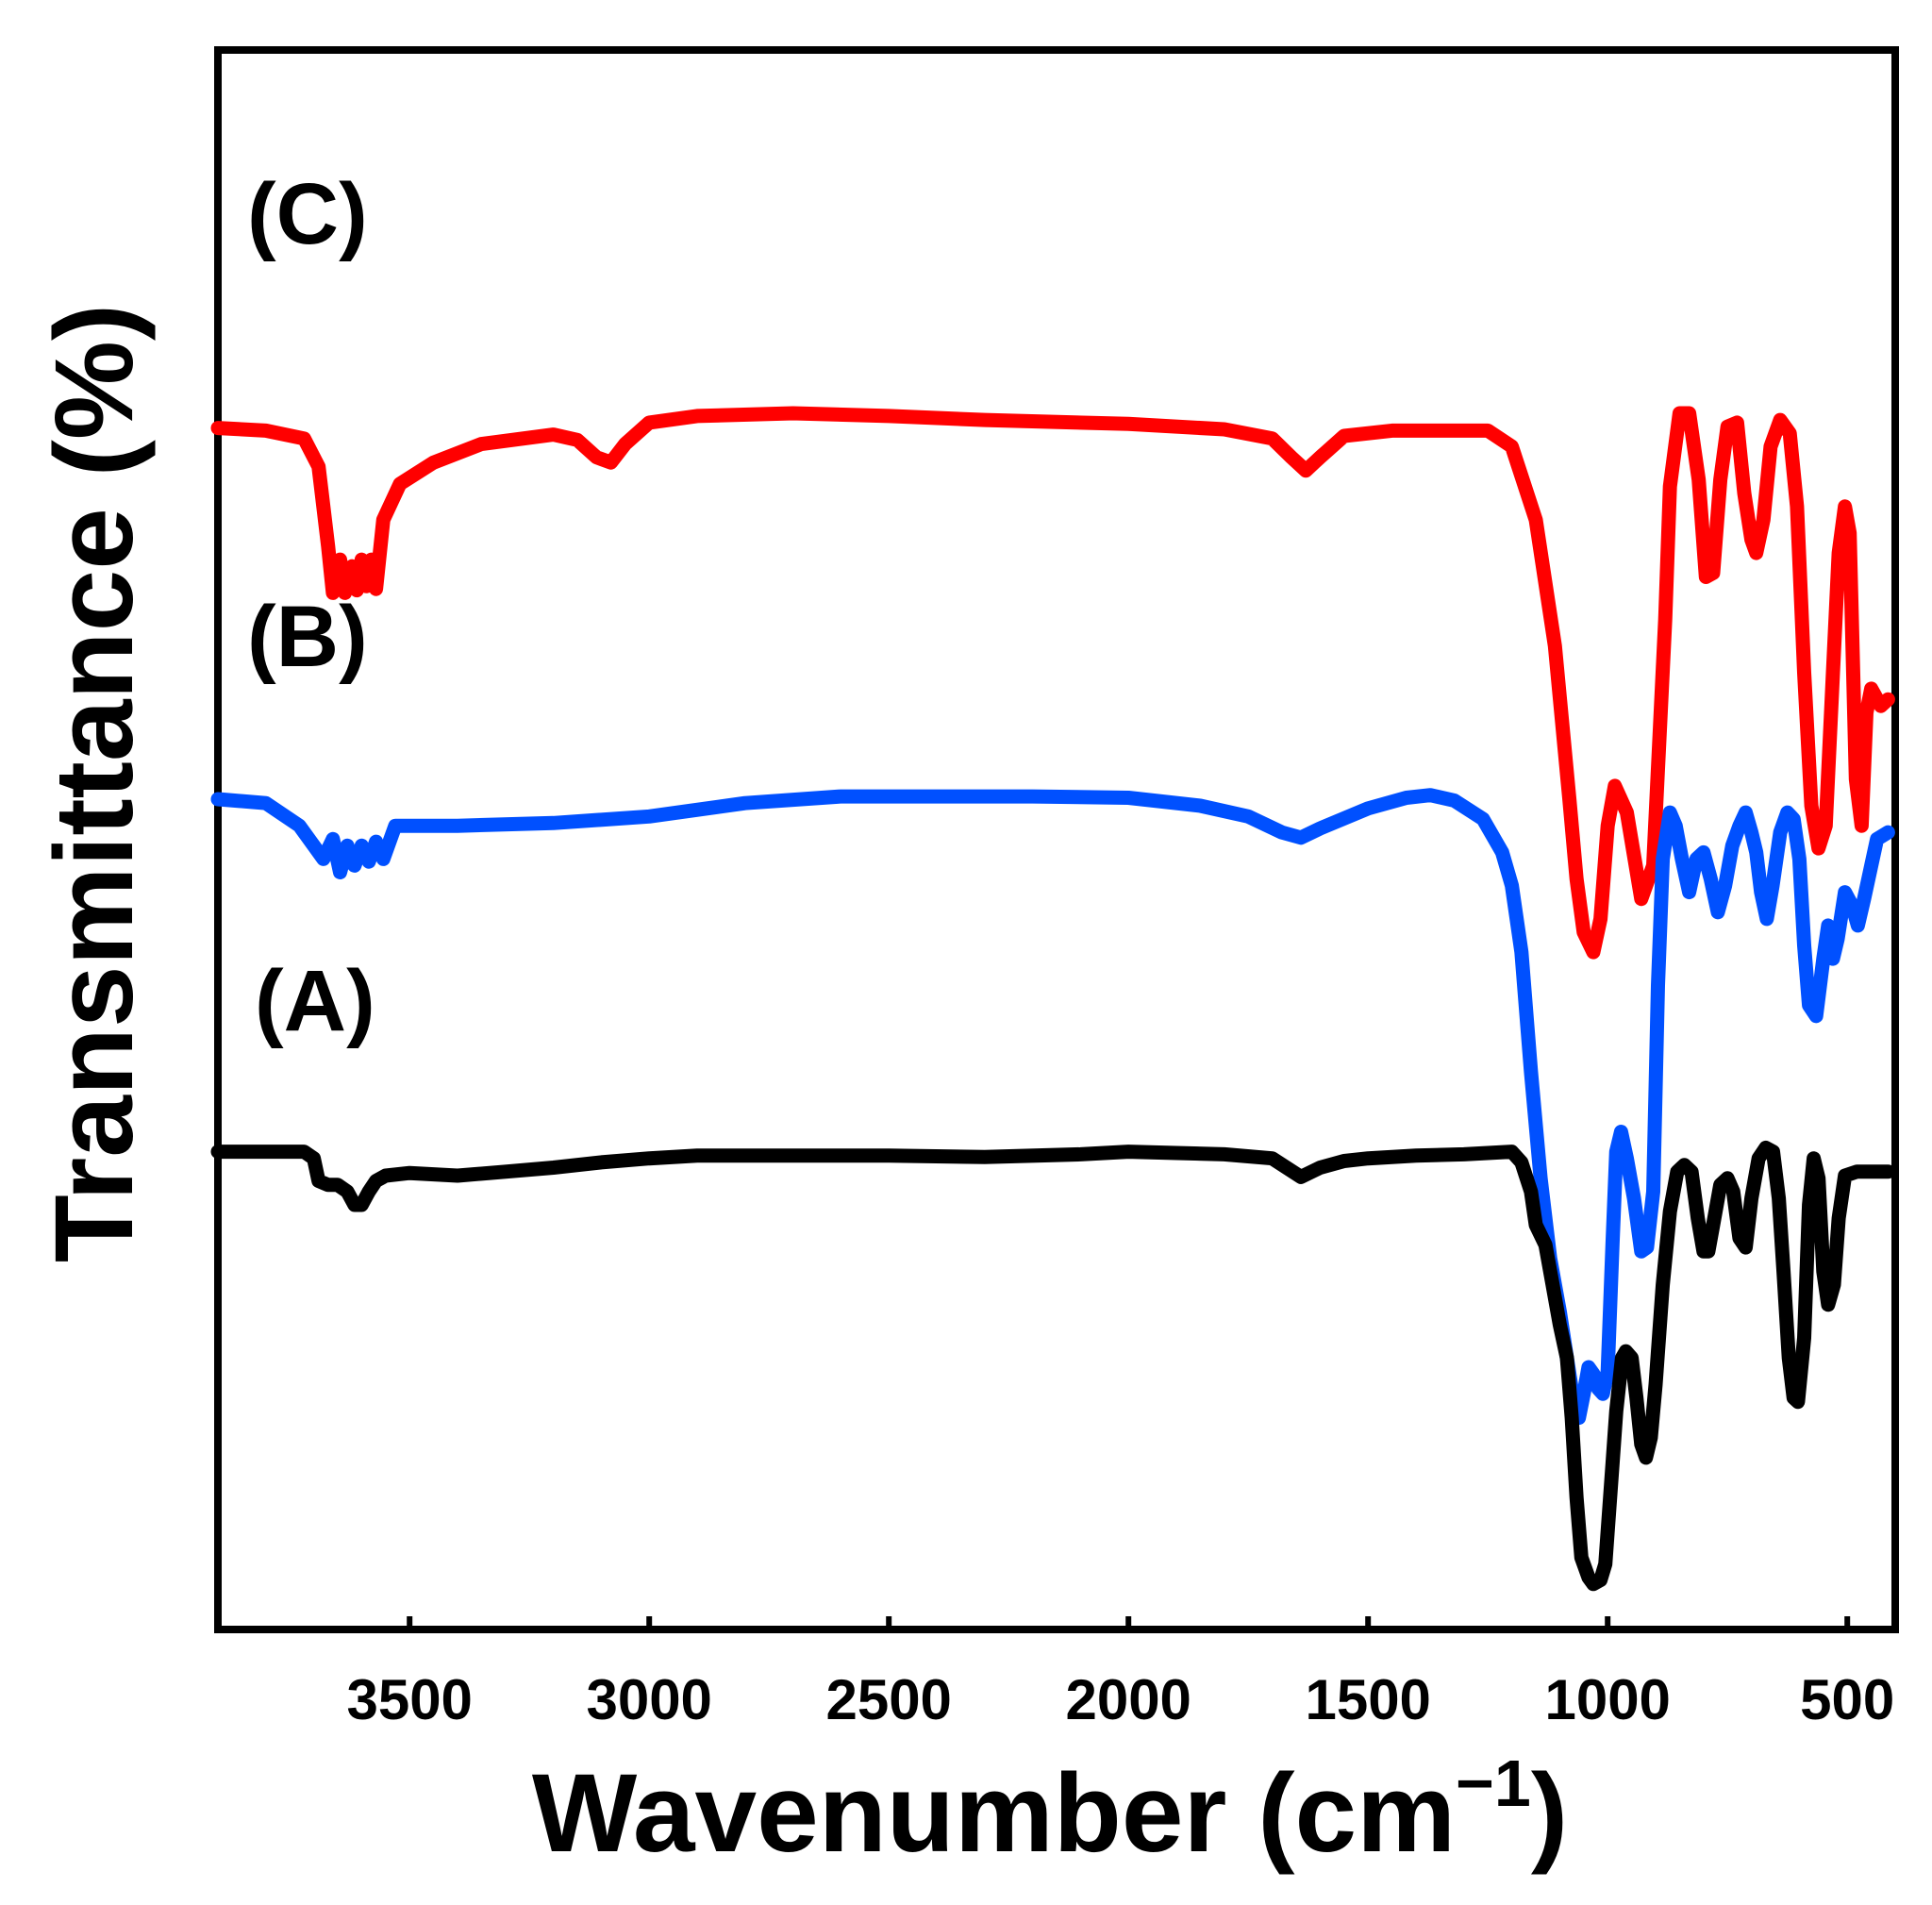 The height and width of the screenshot is (1905, 1932). What do you see at coordinates (1128, 1699) in the screenshot?
I see `x-tick-label: 2000` at bounding box center [1128, 1699].